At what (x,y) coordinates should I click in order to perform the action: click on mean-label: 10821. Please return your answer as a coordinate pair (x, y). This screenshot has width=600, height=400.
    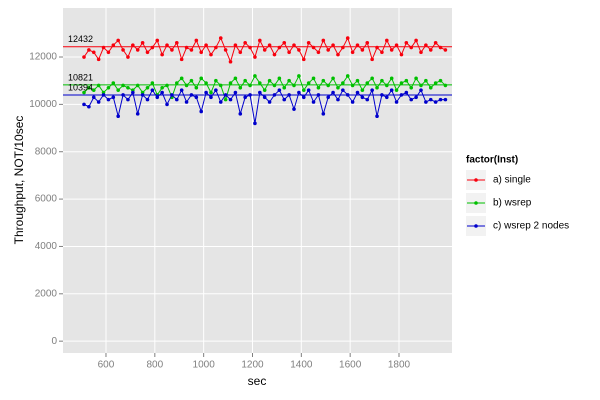
    Looking at the image, I should click on (80, 77).